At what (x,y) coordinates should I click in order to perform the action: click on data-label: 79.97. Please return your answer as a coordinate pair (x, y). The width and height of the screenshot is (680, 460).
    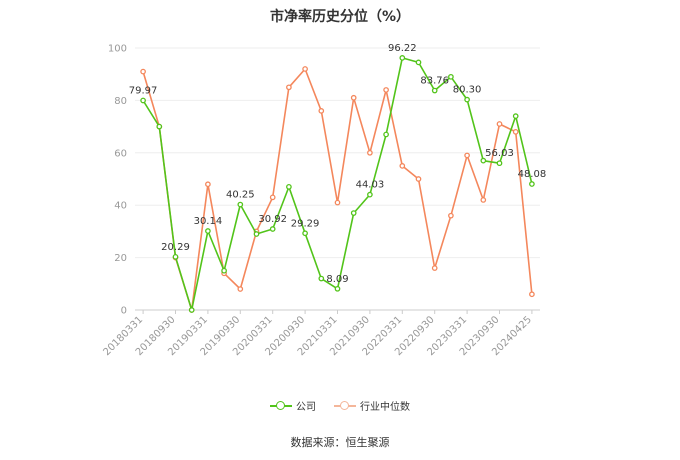
    Looking at the image, I should click on (143, 90).